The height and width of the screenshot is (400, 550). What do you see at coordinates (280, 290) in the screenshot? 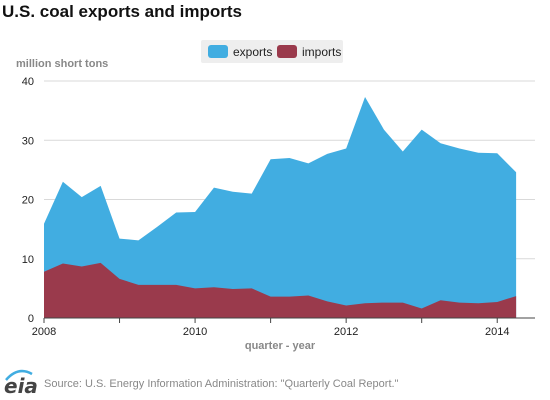
I see `area-imports` at bounding box center [280, 290].